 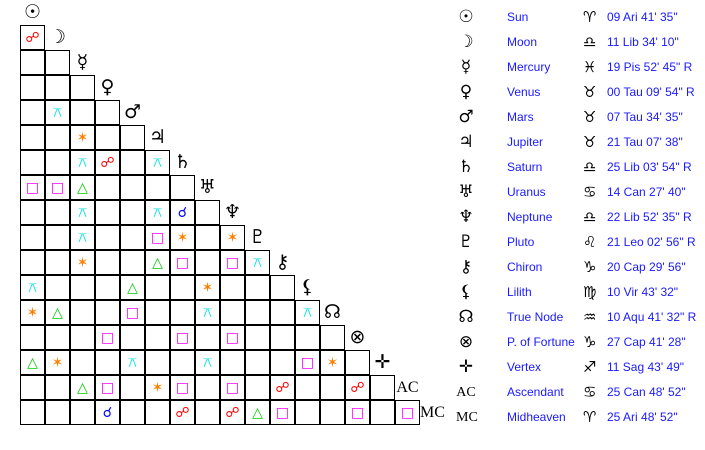 What do you see at coordinates (132, 287) in the screenshot?
I see `grid-cell-lilith-mars: △` at bounding box center [132, 287].